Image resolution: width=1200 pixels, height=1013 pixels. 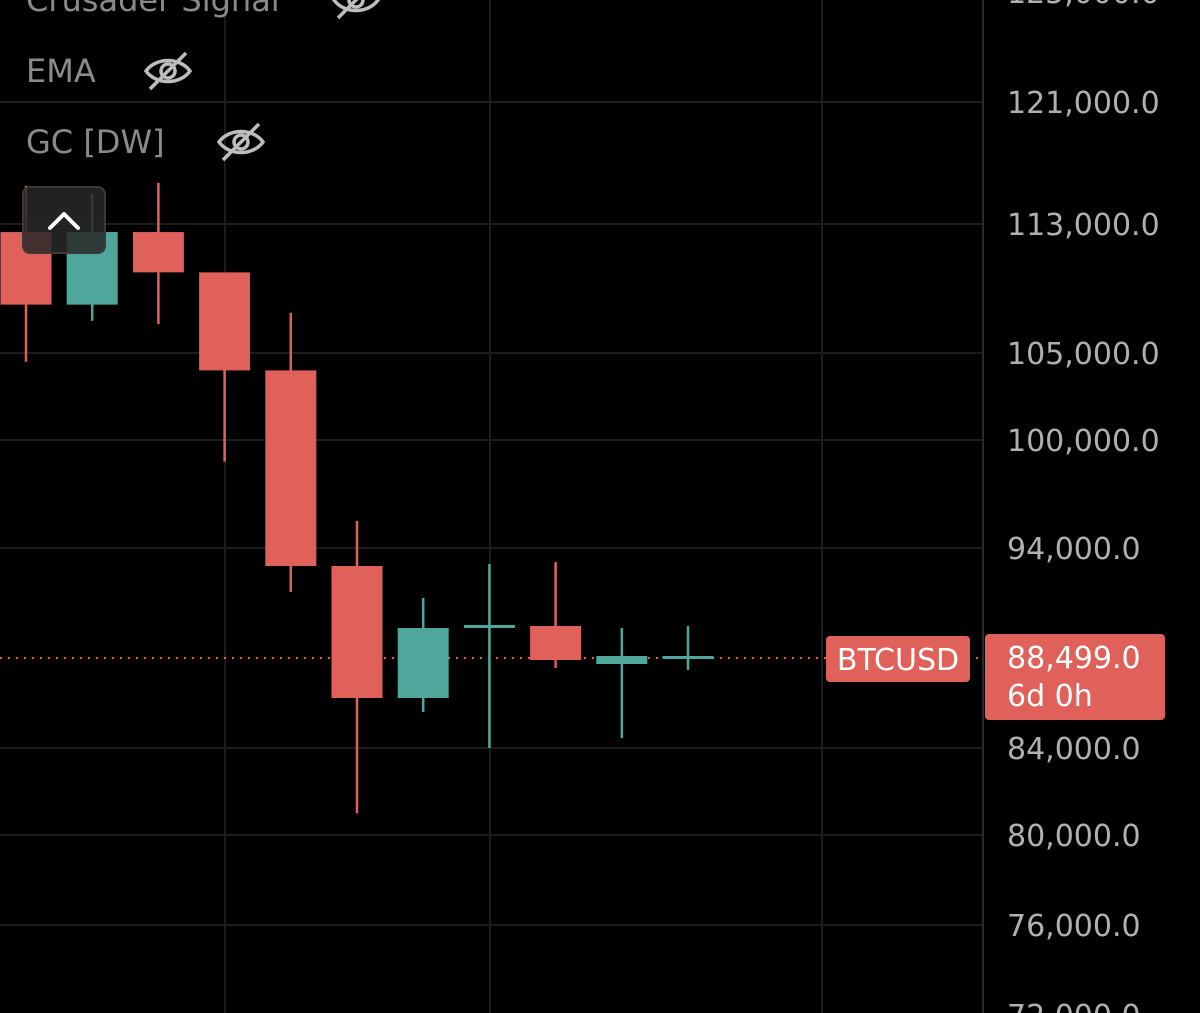 I want to click on indicator-label: Crusader Signal, so click(x=153, y=9).